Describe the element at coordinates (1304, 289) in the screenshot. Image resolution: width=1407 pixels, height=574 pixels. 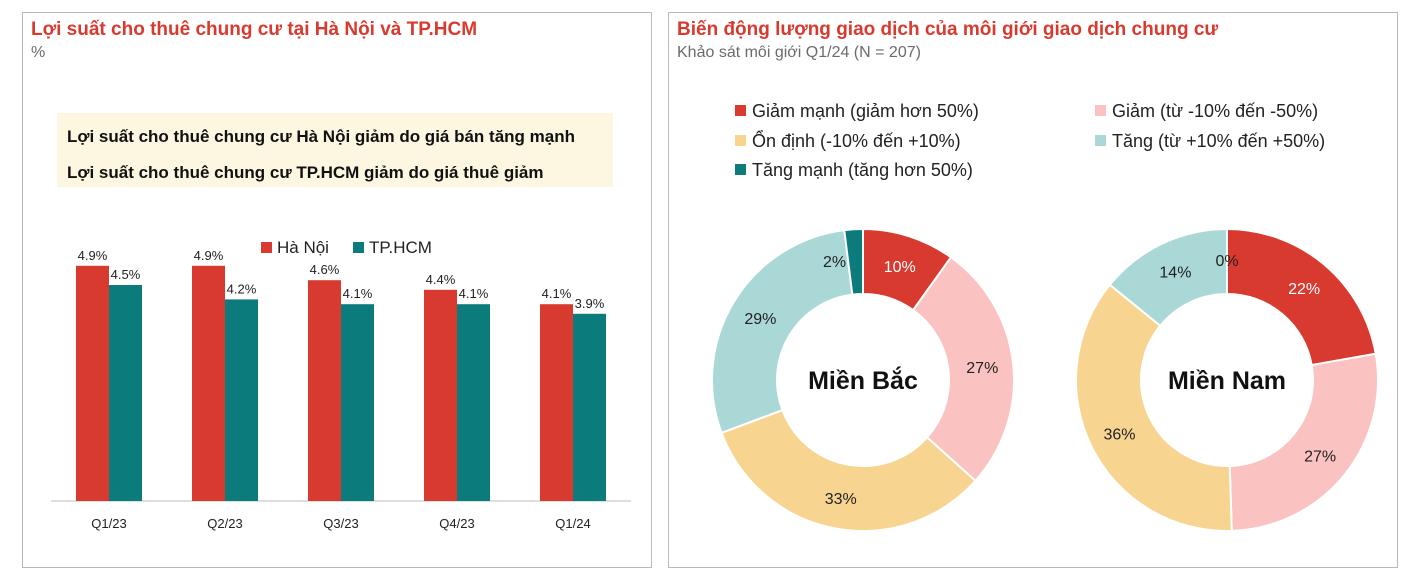
I see `donut-1-label-0: 22%` at that location.